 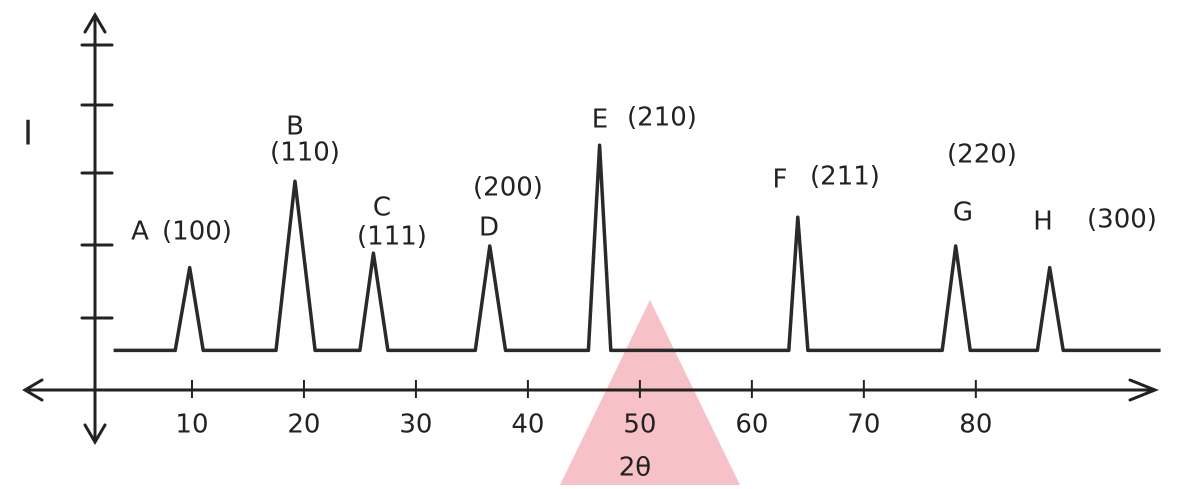 What do you see at coordinates (382, 208) in the screenshot?
I see `peak-letter: C` at bounding box center [382, 208].